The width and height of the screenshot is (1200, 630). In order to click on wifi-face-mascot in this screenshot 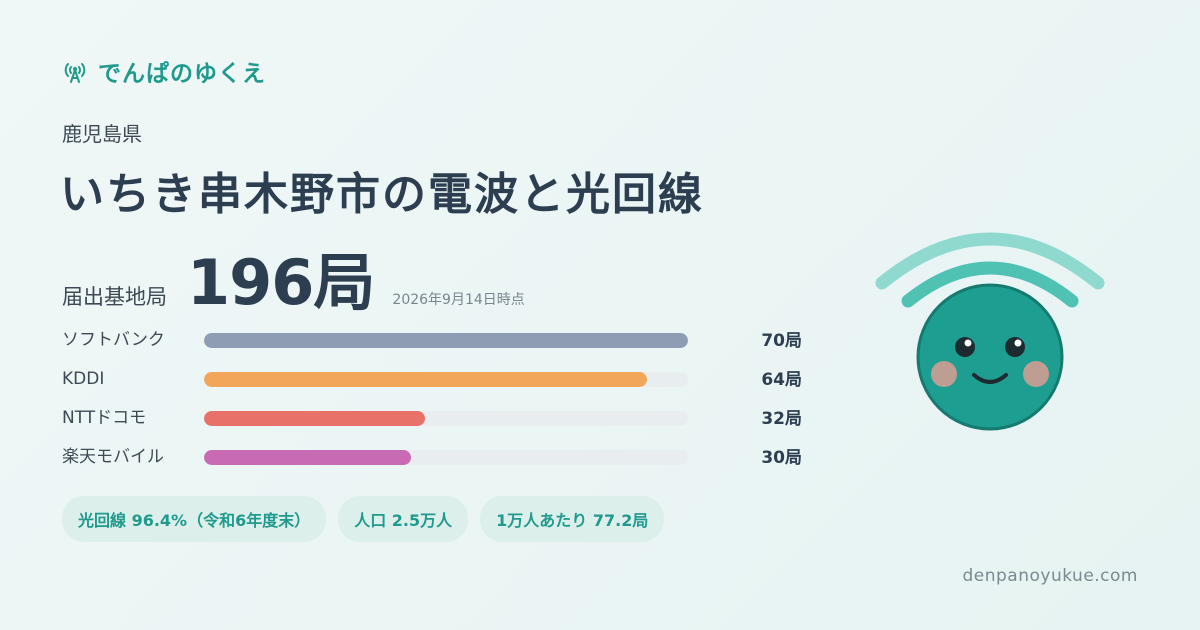, I will do `click(990, 331)`.